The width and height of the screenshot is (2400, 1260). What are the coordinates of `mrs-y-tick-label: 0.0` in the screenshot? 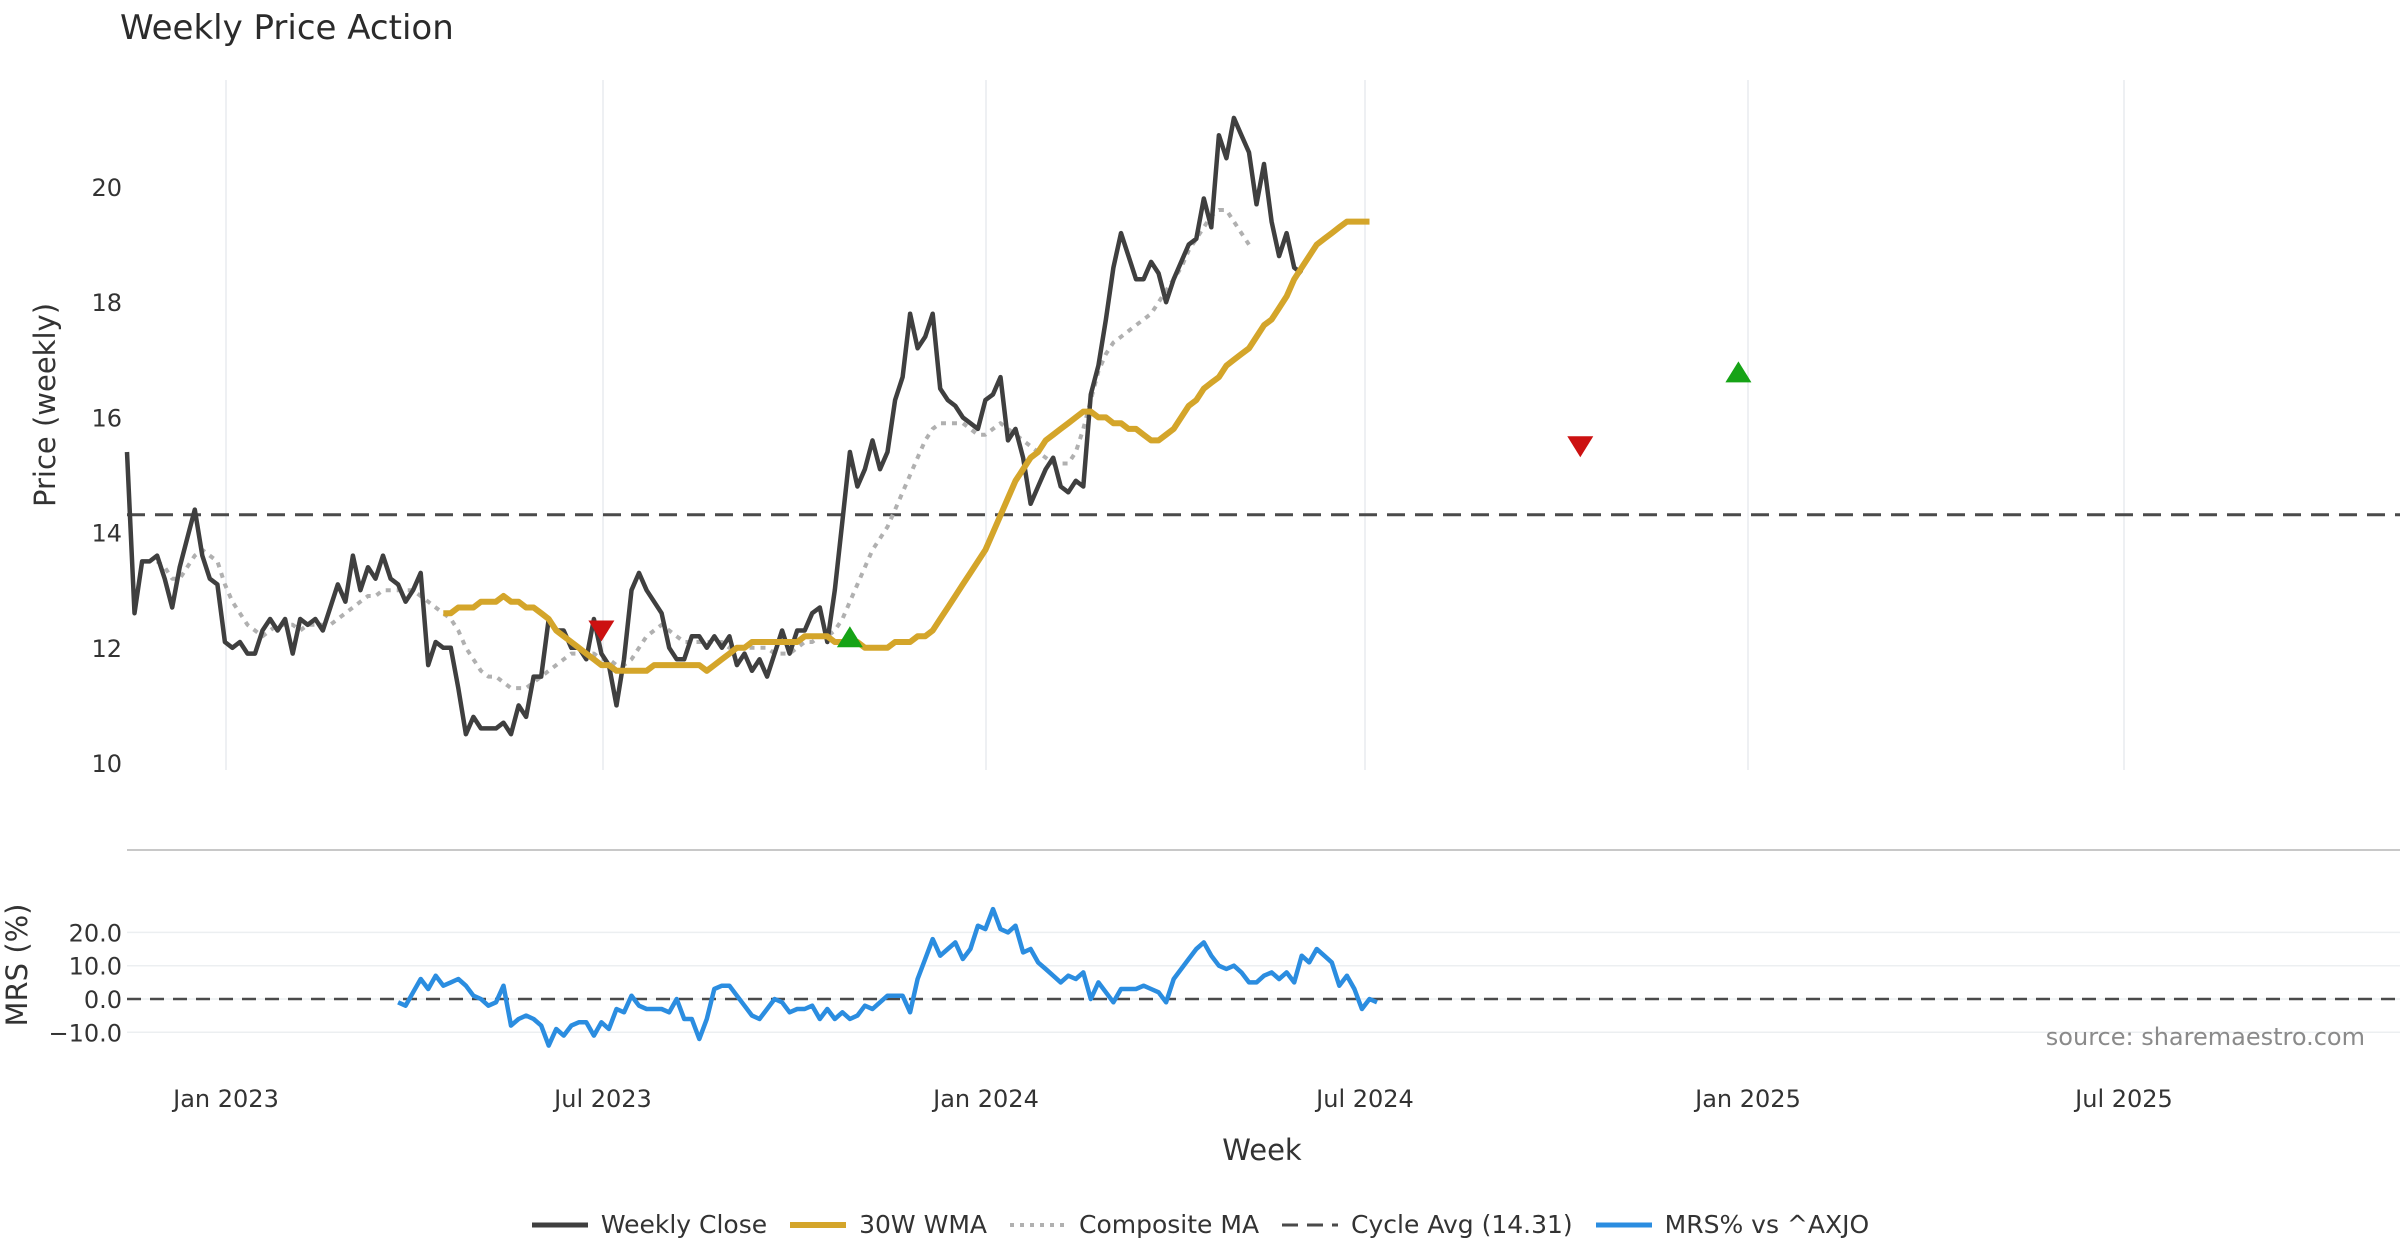 It's located at (103, 1000).